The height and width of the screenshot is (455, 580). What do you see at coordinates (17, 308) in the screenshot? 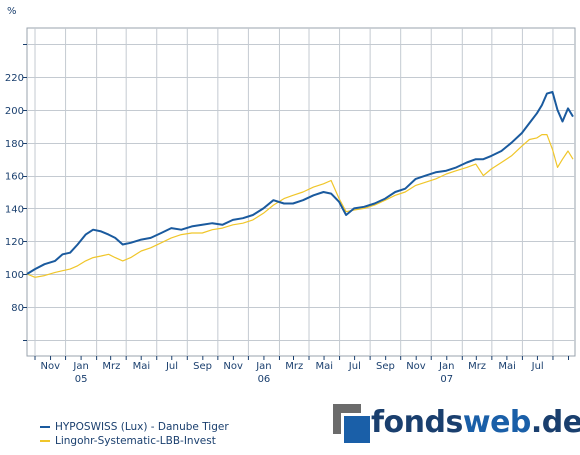
I see `y-tick-label: 80` at bounding box center [17, 308].